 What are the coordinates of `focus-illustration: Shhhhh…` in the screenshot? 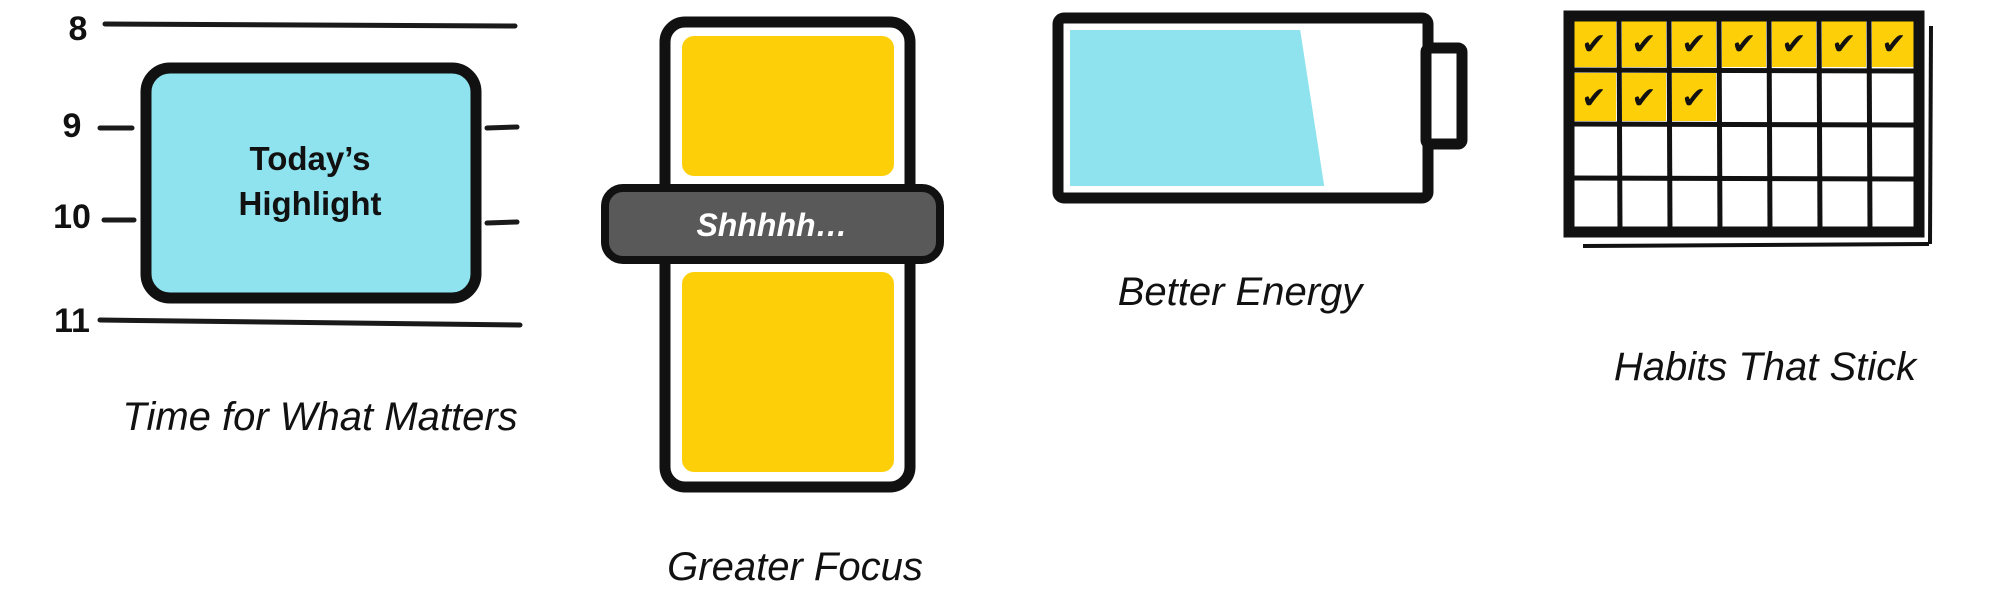 It's located at (772, 254).